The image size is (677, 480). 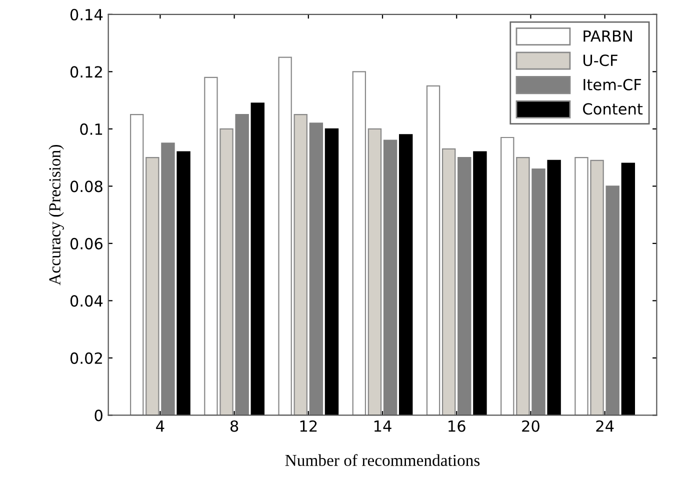 What do you see at coordinates (98, 416) in the screenshot?
I see `y-tick-label: 0` at bounding box center [98, 416].